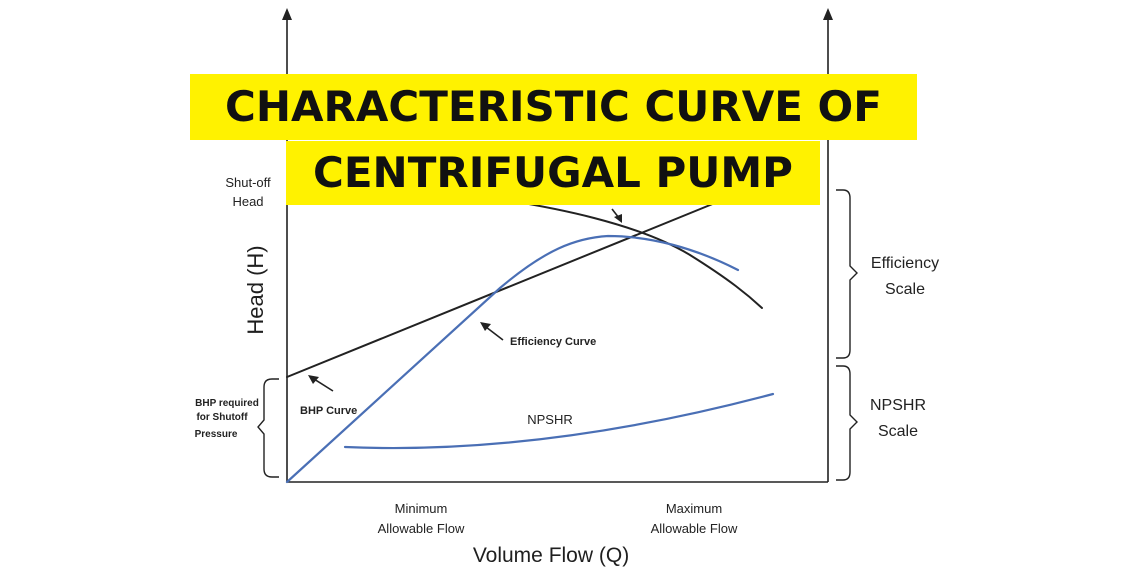 Image resolution: width=1140 pixels, height=570 pixels. I want to click on efficiency-scale-label-line1: Efficiency, so click(905, 263).